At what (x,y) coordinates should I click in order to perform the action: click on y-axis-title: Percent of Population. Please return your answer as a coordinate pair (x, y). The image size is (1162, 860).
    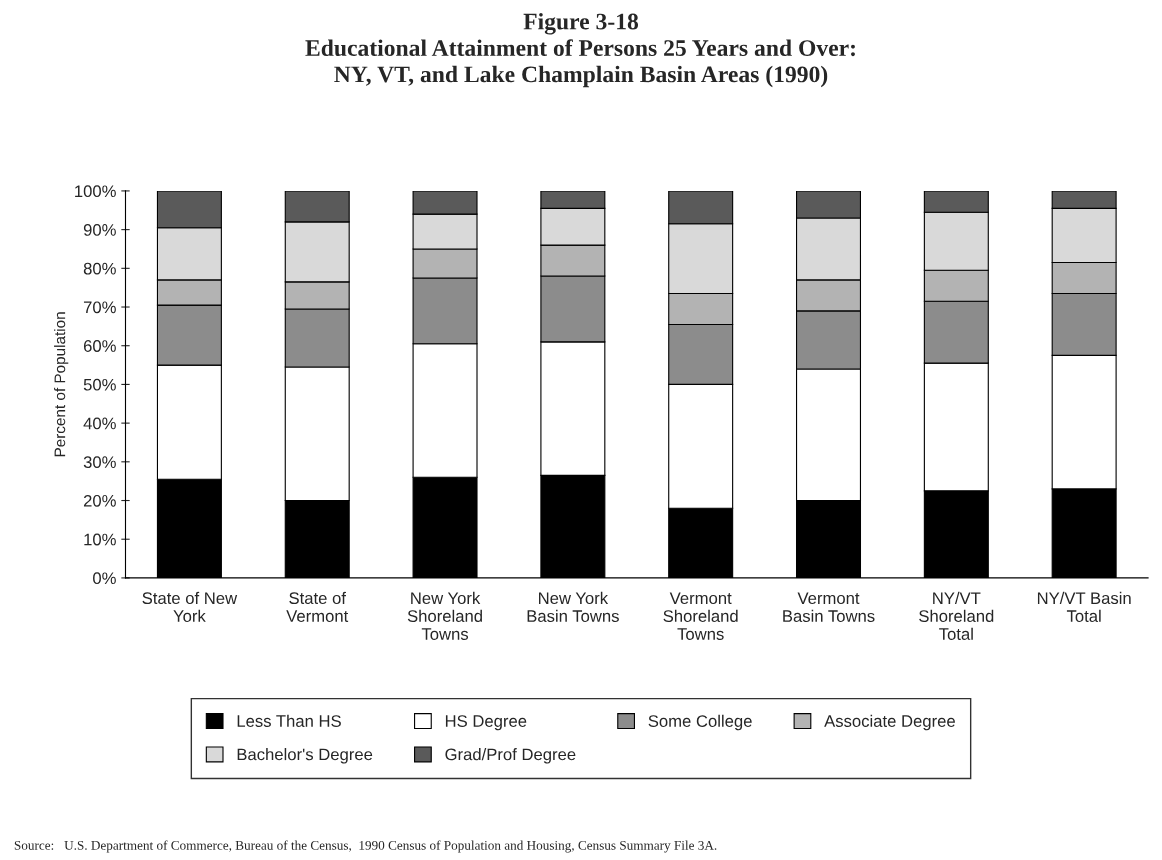
    Looking at the image, I should click on (61, 384).